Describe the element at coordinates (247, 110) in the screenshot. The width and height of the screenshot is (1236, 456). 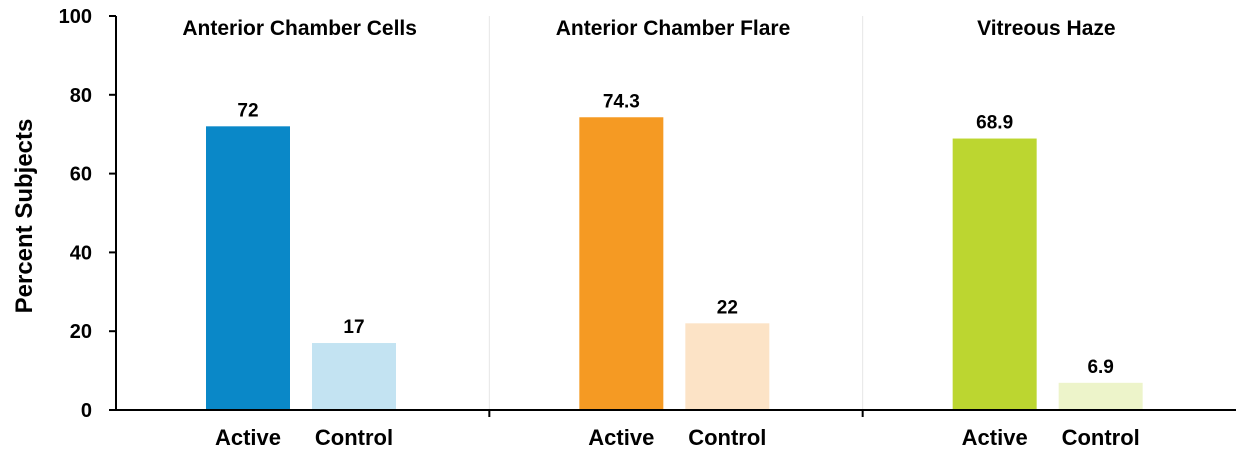
I see `data-label: 72` at that location.